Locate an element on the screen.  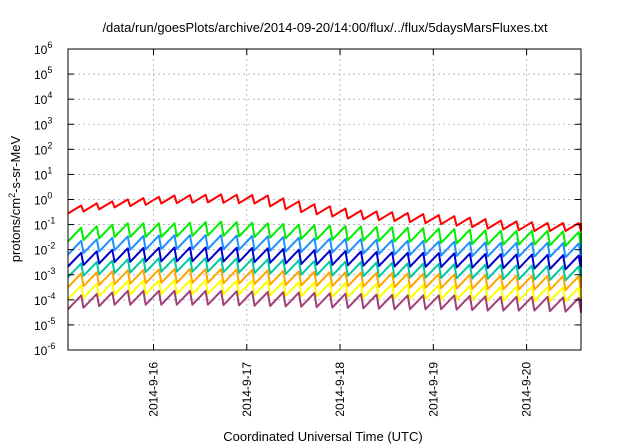
y-tick-label-exp: 0 is located at coordinates (49, 196).